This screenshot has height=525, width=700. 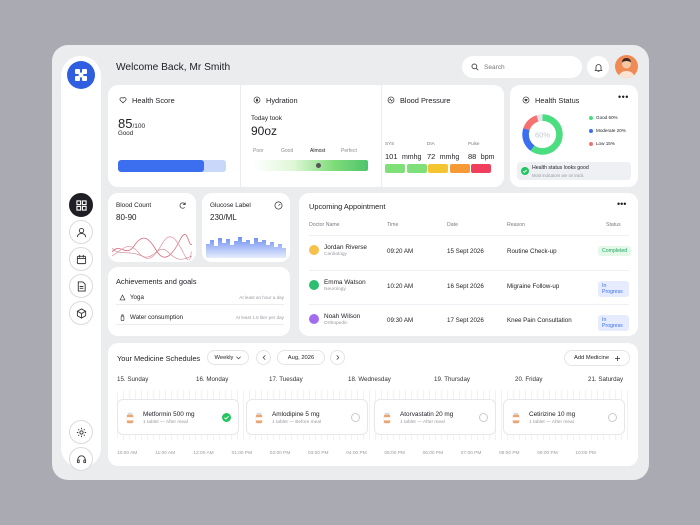 What do you see at coordinates (598, 67) in the screenshot?
I see `notification-button` at bounding box center [598, 67].